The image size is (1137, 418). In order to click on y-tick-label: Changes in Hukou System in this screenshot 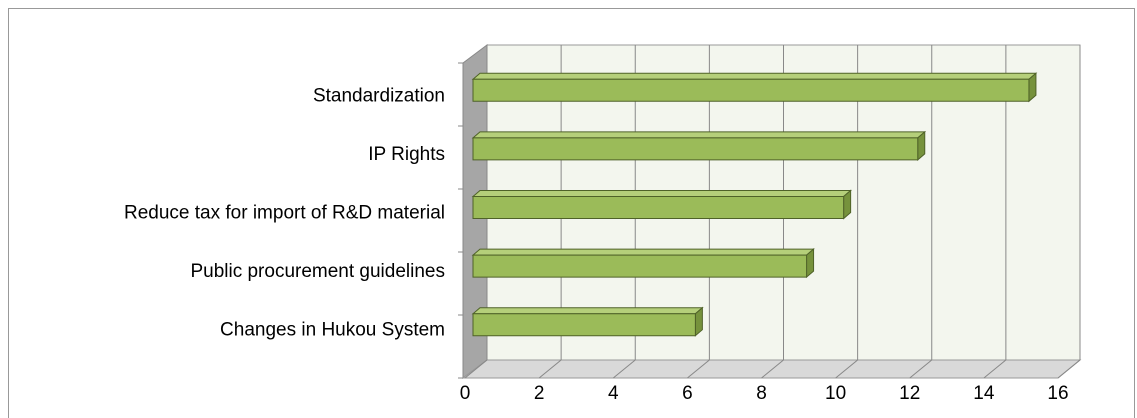, I will do `click(332, 330)`.